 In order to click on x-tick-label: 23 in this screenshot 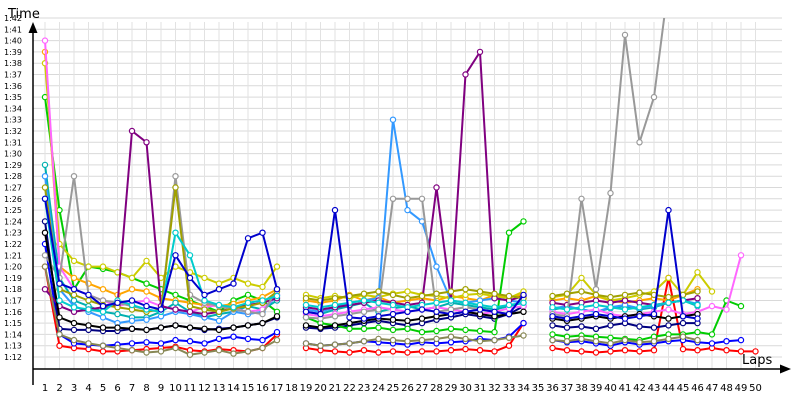, I will do `click(364, 388)`.